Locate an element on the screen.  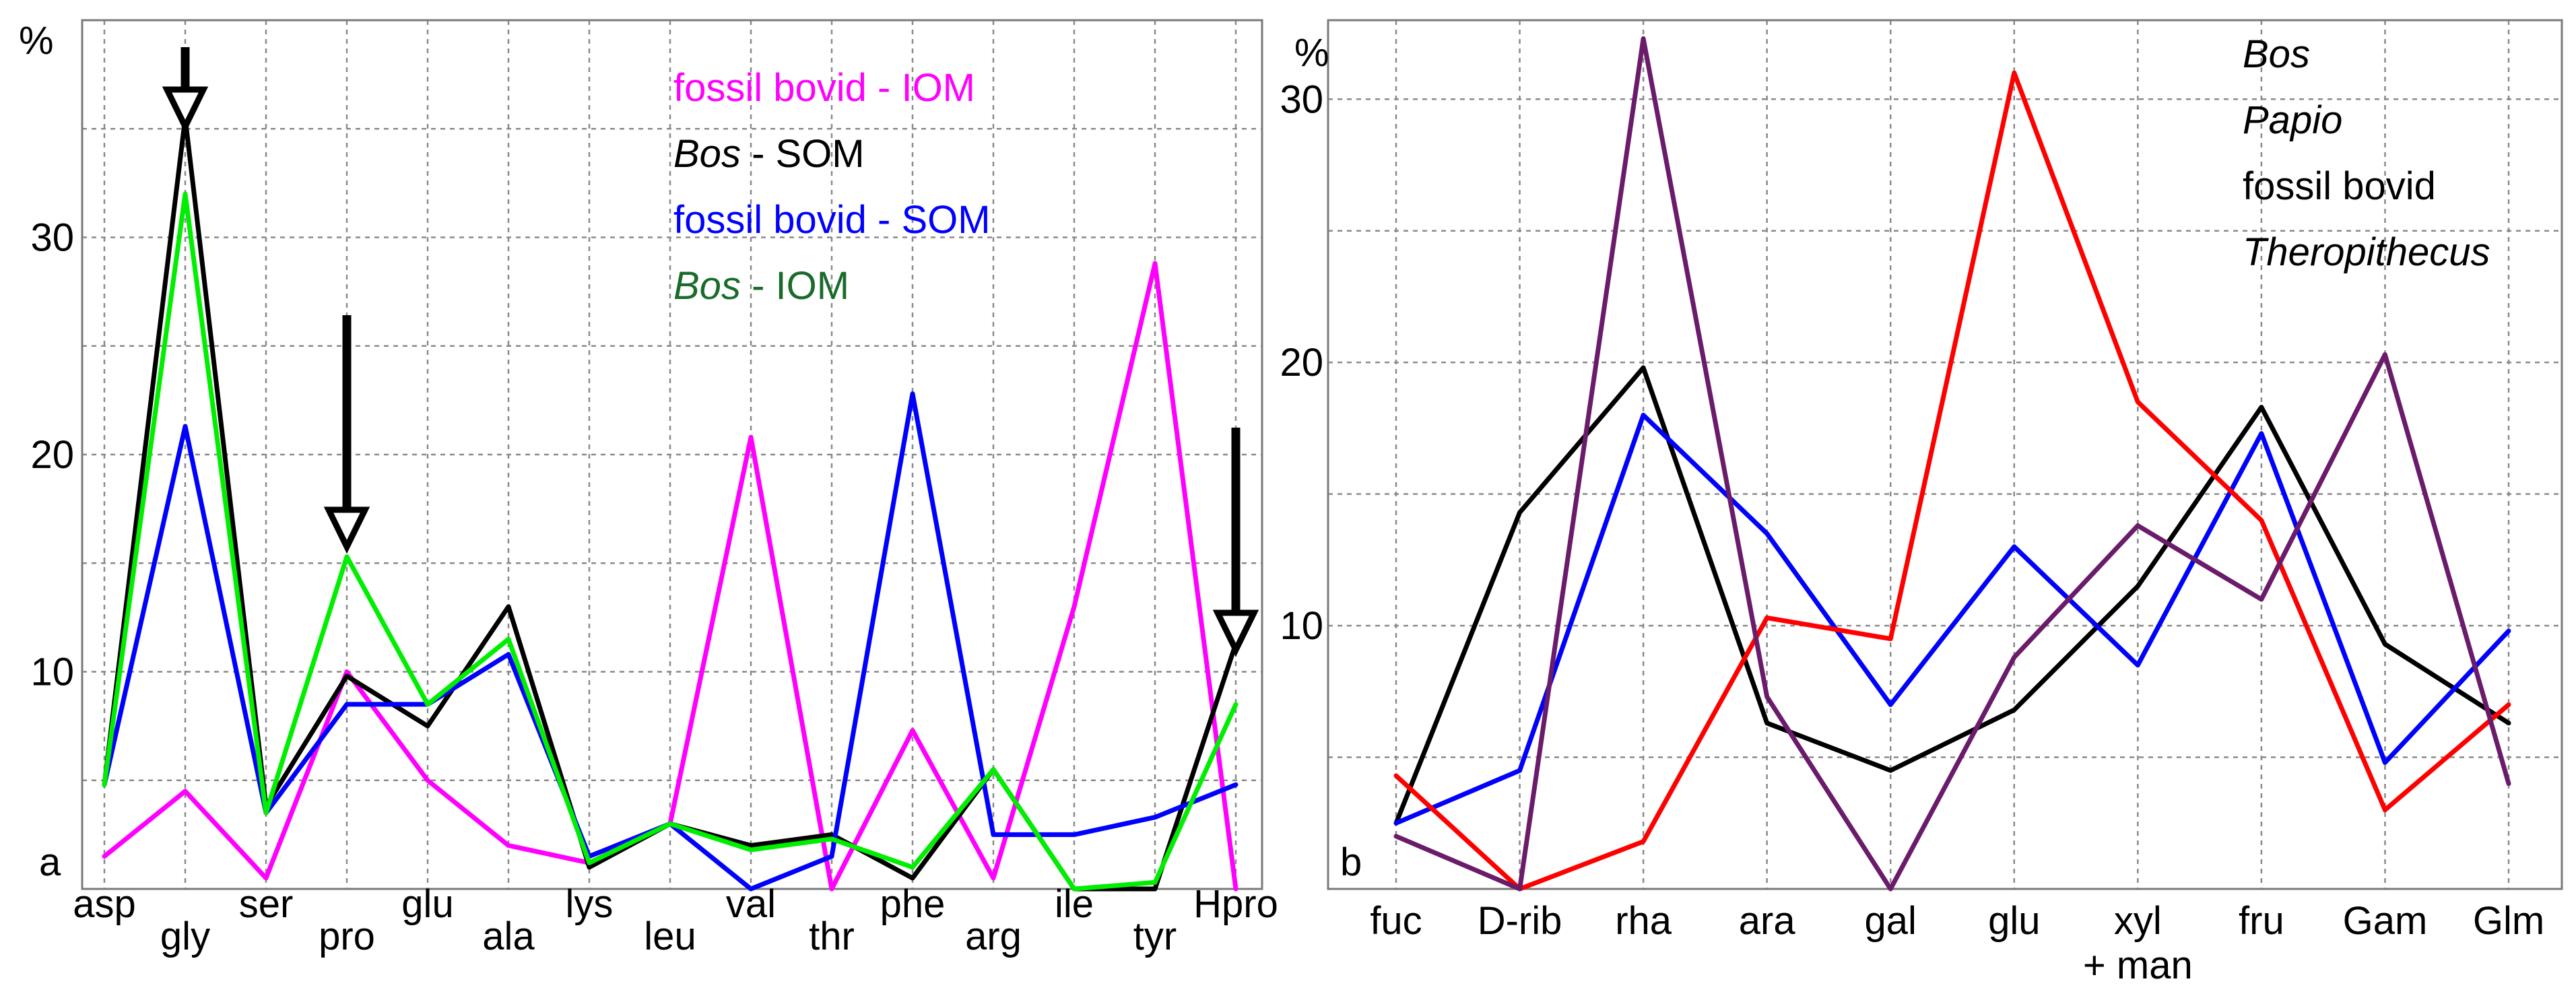
panel-a-ytick-10: 10 is located at coordinates (52, 672).